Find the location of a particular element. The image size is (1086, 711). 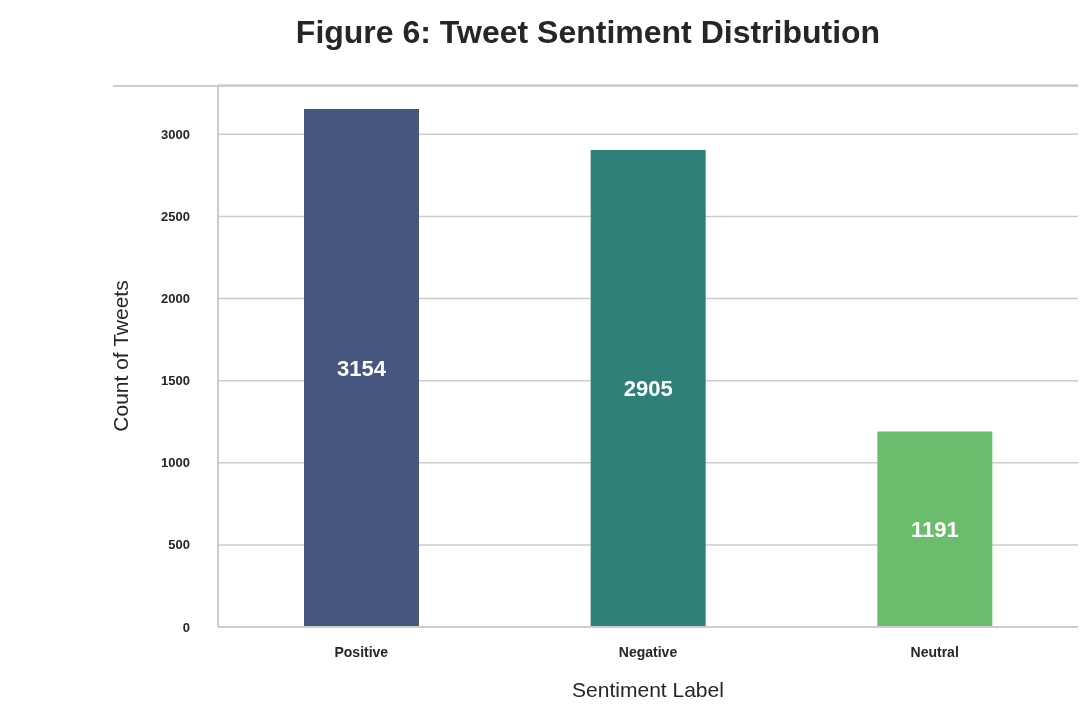

x-tick-label: Neutral is located at coordinates (934, 651).